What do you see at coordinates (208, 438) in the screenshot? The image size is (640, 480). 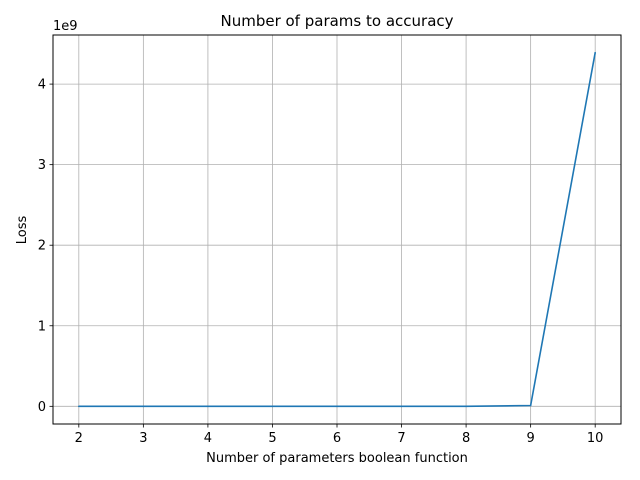 I see `x-tick-label: 4` at bounding box center [208, 438].